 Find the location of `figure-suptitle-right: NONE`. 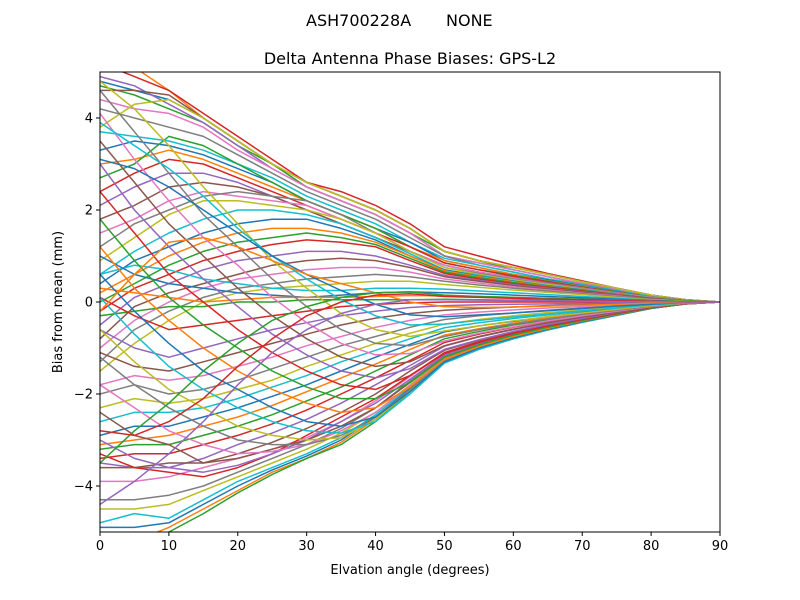

figure-suptitle-right: NONE is located at coordinates (469, 20).